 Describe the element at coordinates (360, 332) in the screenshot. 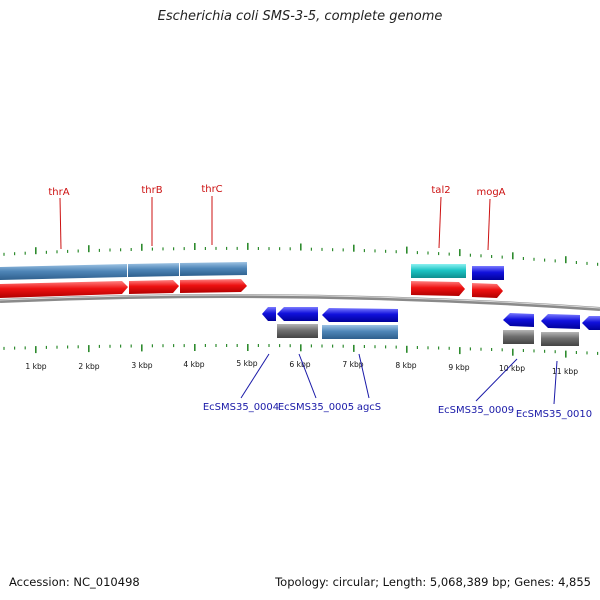

I see `feature-agcS-region` at that location.